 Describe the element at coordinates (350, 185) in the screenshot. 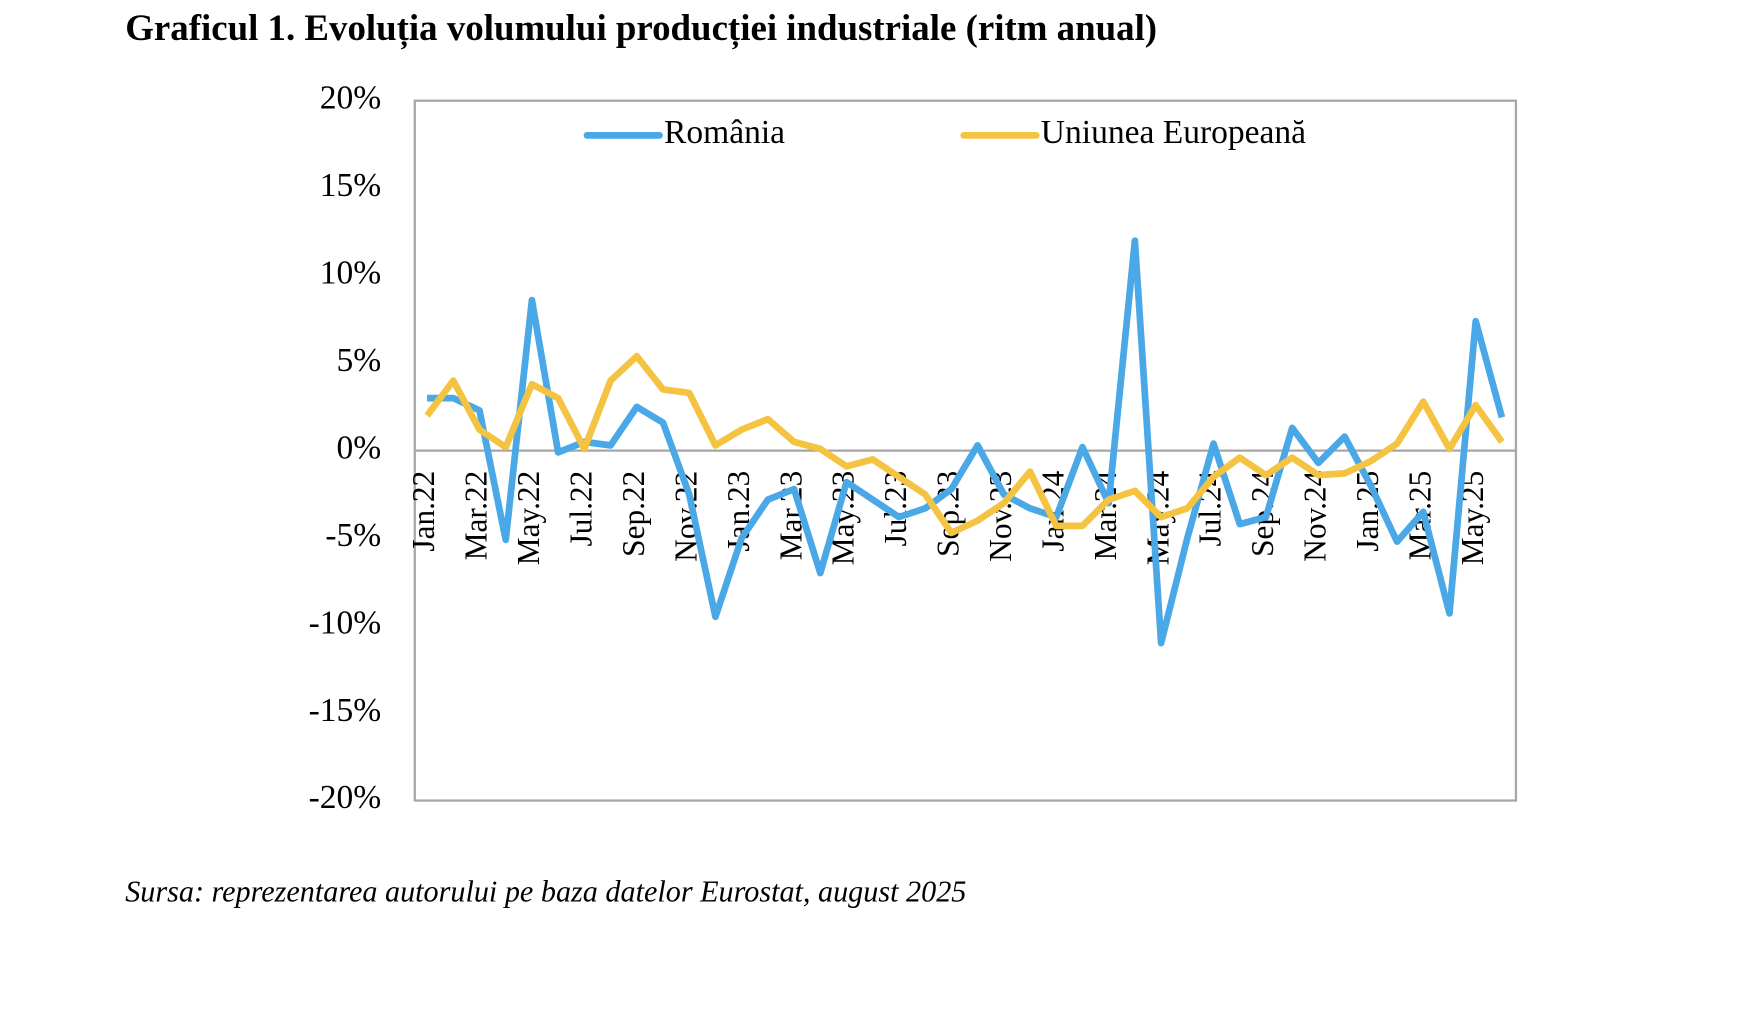

I see `y-tick-label: 15%` at that location.